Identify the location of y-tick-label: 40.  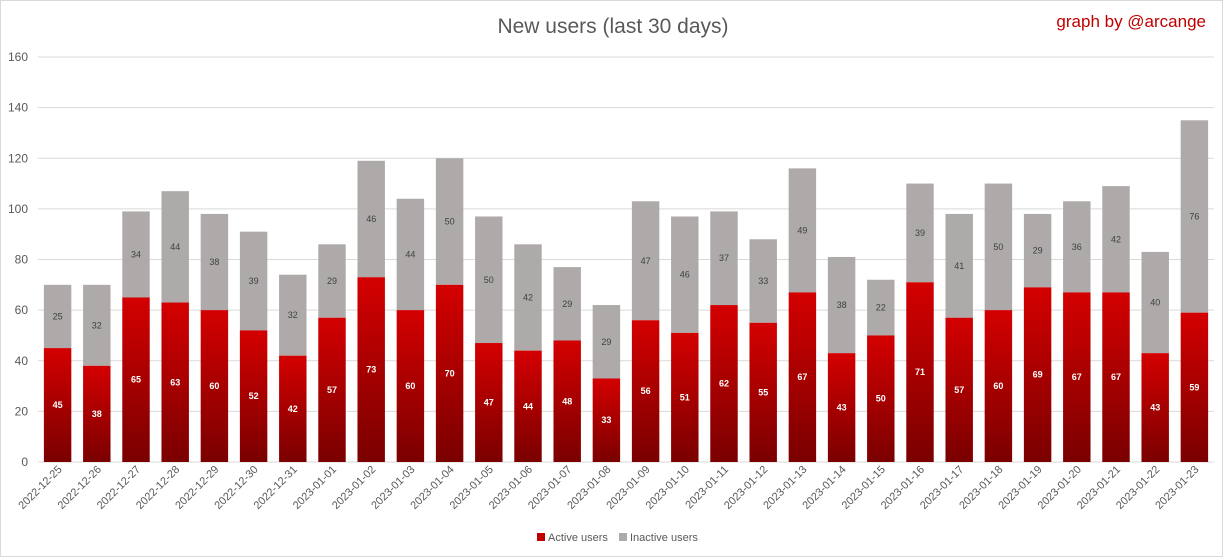
(22, 361).